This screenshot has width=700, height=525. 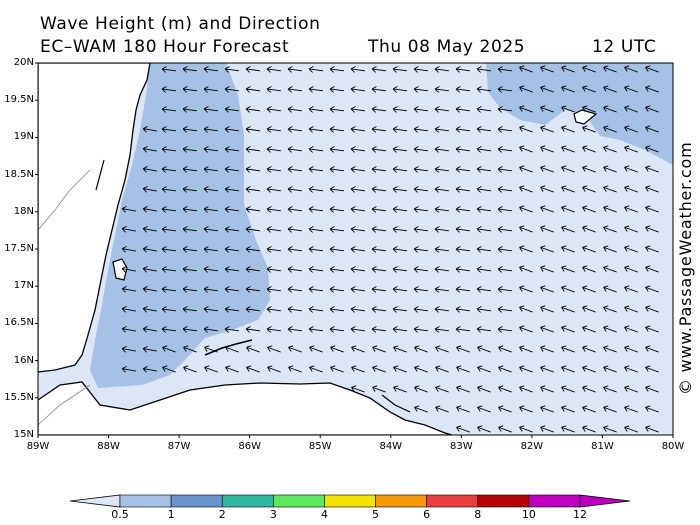 What do you see at coordinates (120, 269) in the screenshot?
I see `island-cozumel` at bounding box center [120, 269].